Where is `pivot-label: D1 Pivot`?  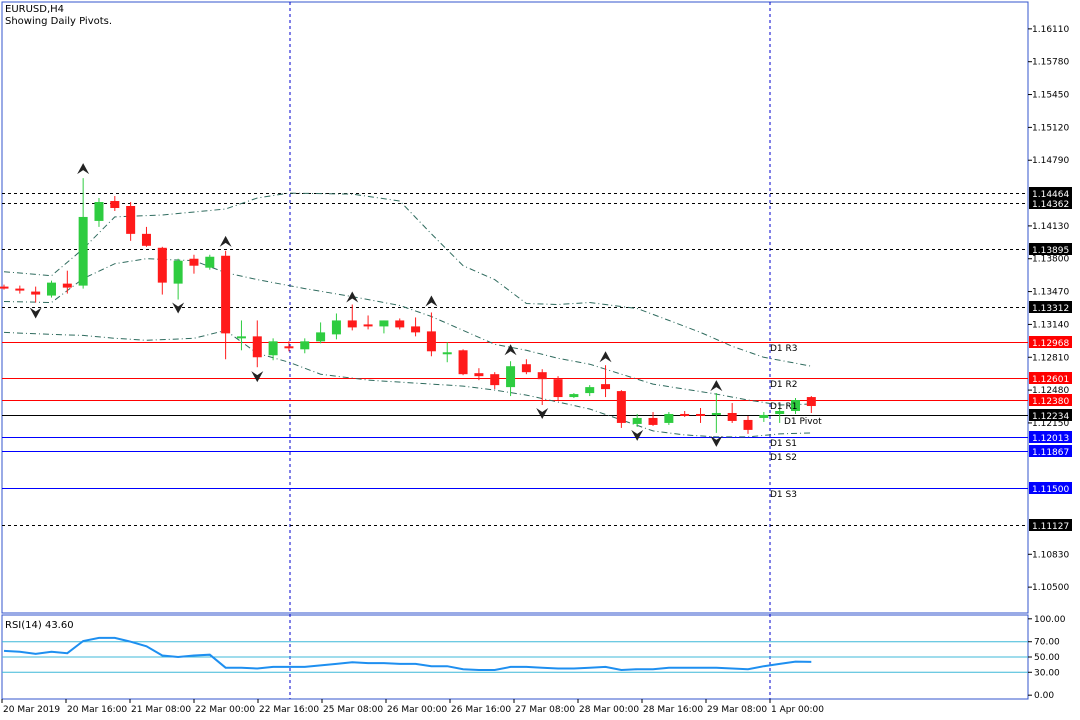
pivot-label: D1 Pivot is located at coordinates (803, 422).